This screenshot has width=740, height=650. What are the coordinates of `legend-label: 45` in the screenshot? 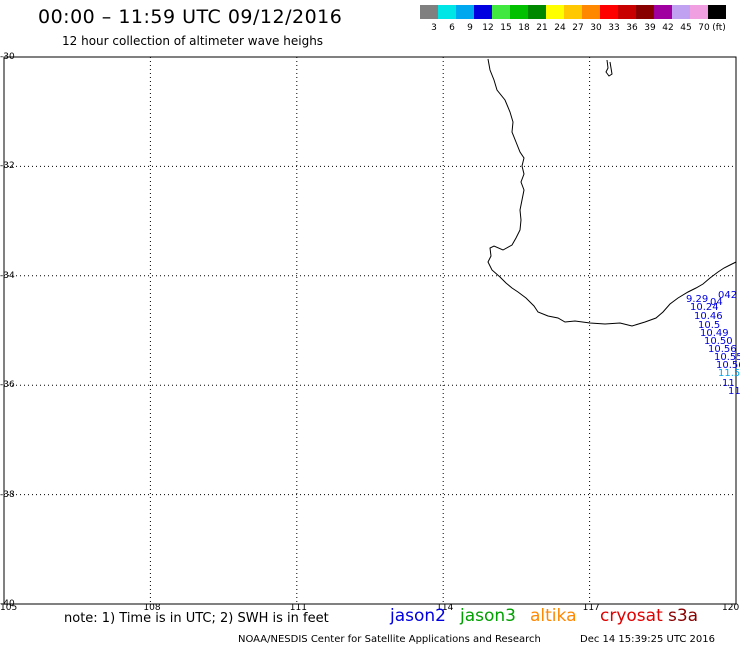 It's located at (686, 28).